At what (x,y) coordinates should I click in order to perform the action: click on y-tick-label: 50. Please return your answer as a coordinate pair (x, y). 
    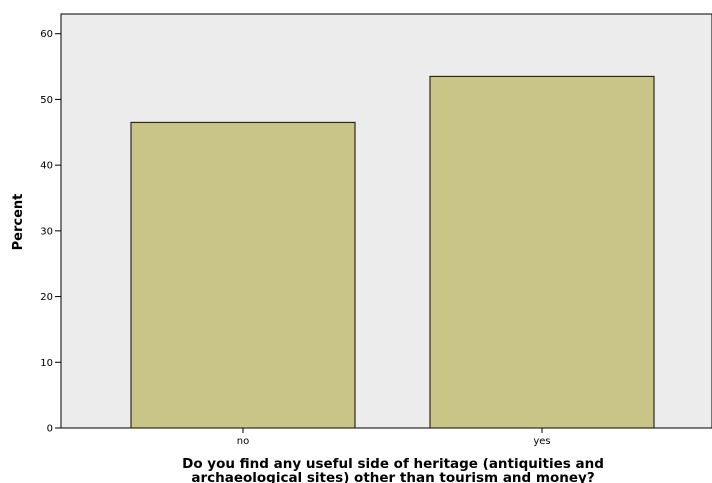
    Looking at the image, I should click on (46, 100).